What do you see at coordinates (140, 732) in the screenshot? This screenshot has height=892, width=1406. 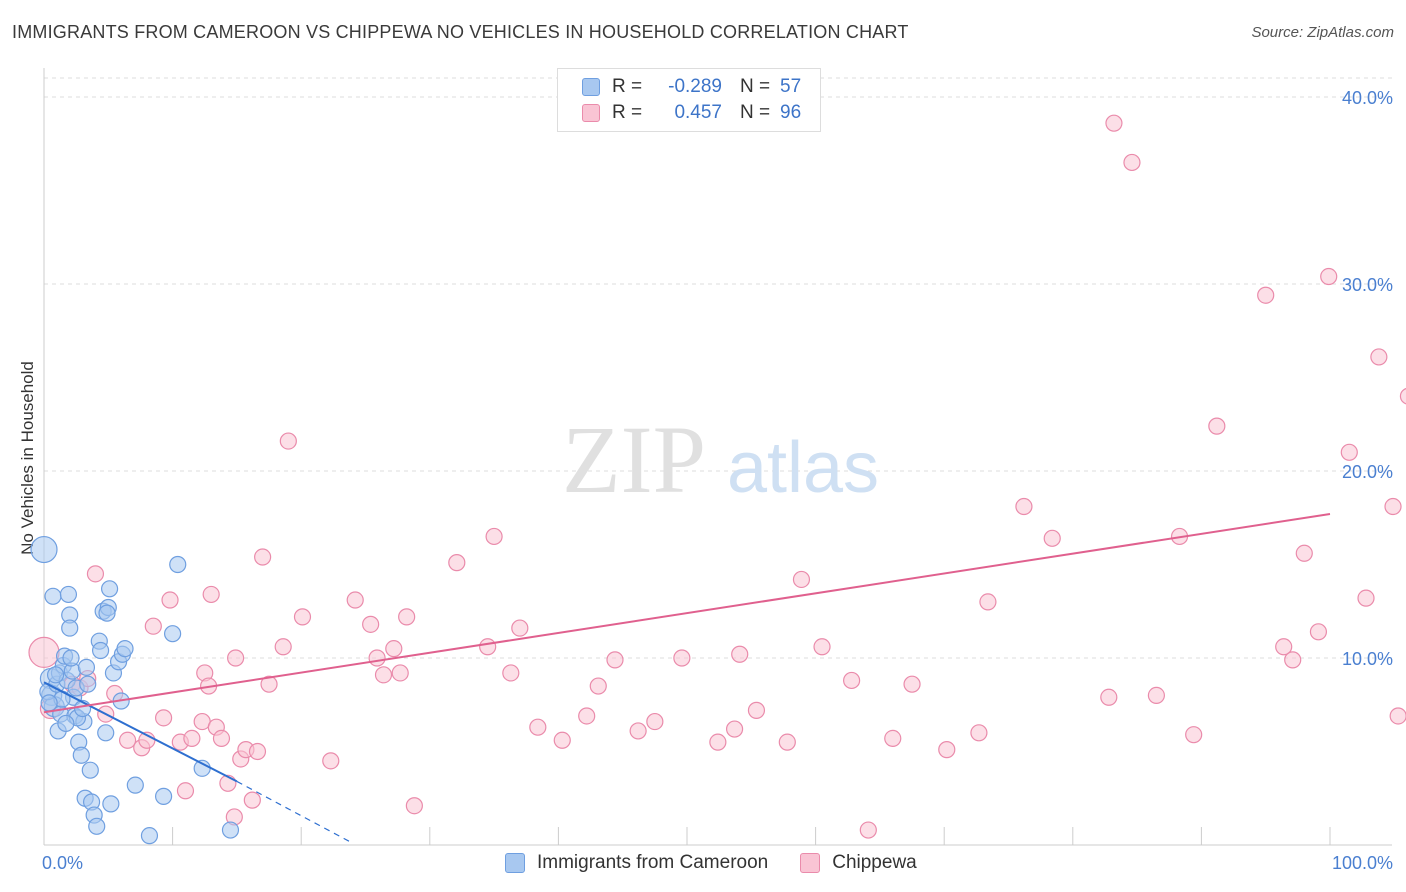 I see `trend-line-cameroon` at bounding box center [140, 732].